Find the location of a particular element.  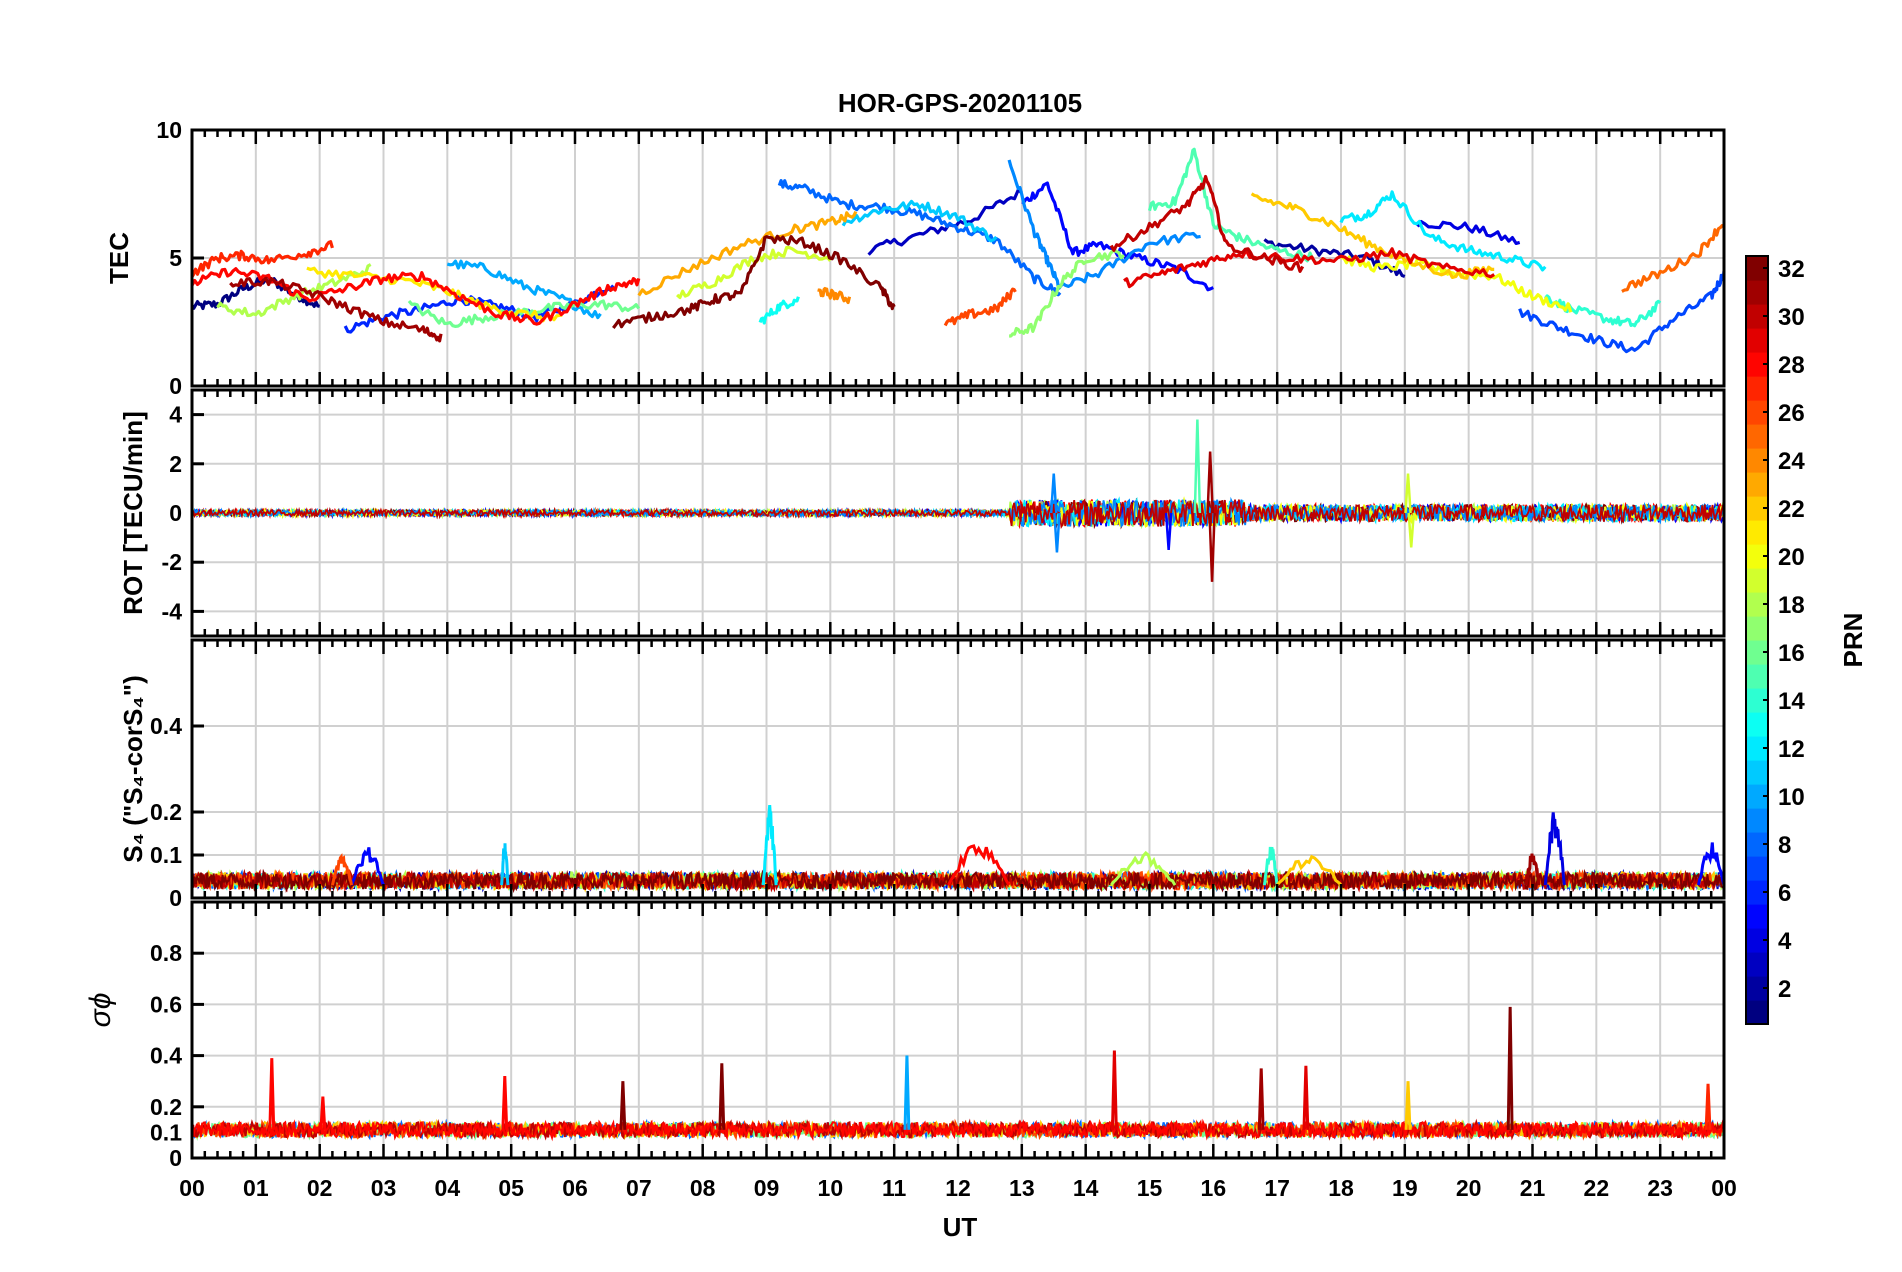

y-tick-label: 0.2 is located at coordinates (166, 1107).